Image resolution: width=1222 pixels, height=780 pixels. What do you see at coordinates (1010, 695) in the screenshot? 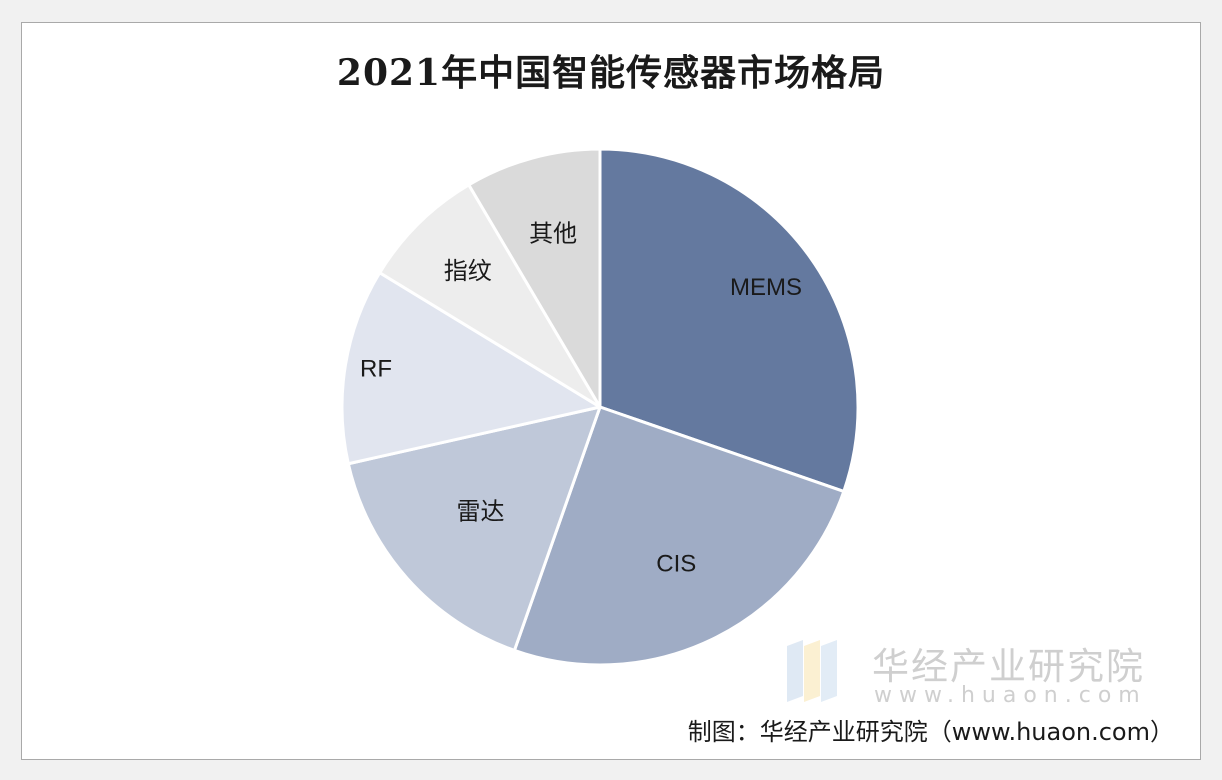
I see `watermark-url: www.huaon.com` at bounding box center [1010, 695].